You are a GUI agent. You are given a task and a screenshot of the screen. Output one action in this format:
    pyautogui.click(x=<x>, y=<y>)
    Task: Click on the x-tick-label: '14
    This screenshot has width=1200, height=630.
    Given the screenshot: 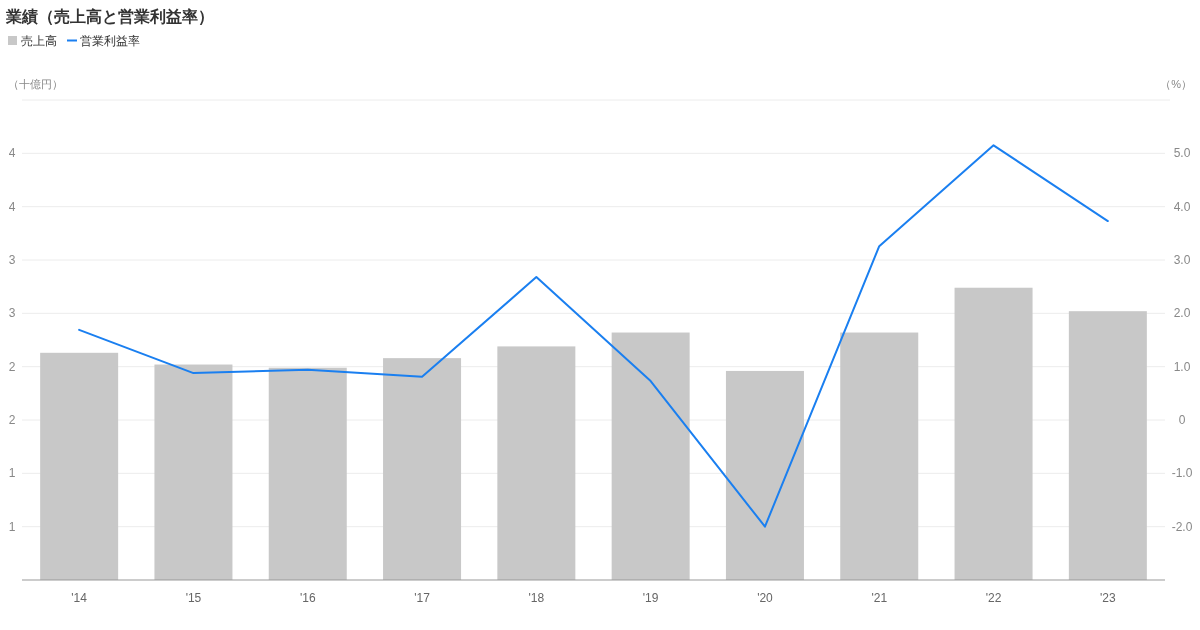 What is the action you would take?
    pyautogui.click(x=79, y=598)
    